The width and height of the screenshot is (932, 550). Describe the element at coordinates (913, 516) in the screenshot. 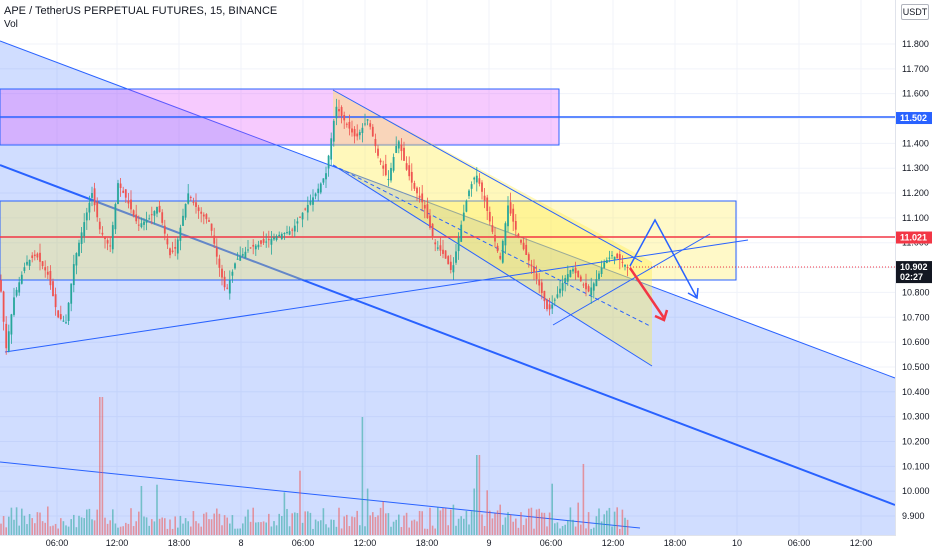

I see `price-tick-label: 9.900` at that location.